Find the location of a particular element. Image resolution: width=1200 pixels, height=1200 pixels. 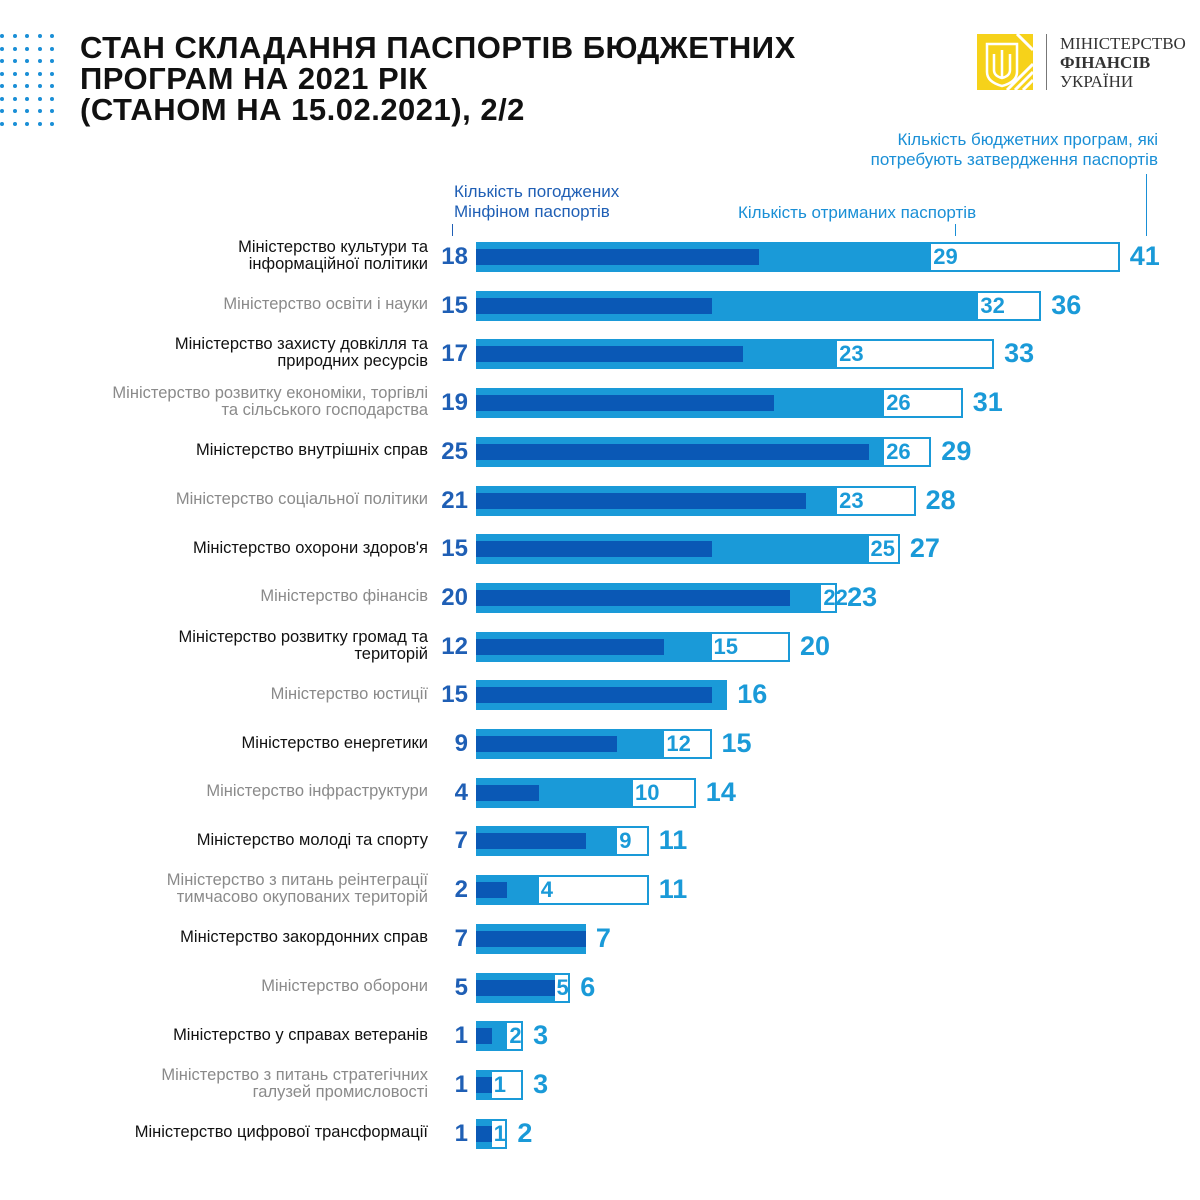

legend-agreed: Кількість погоджених Мінфіном паспортів is located at coordinates (536, 202).